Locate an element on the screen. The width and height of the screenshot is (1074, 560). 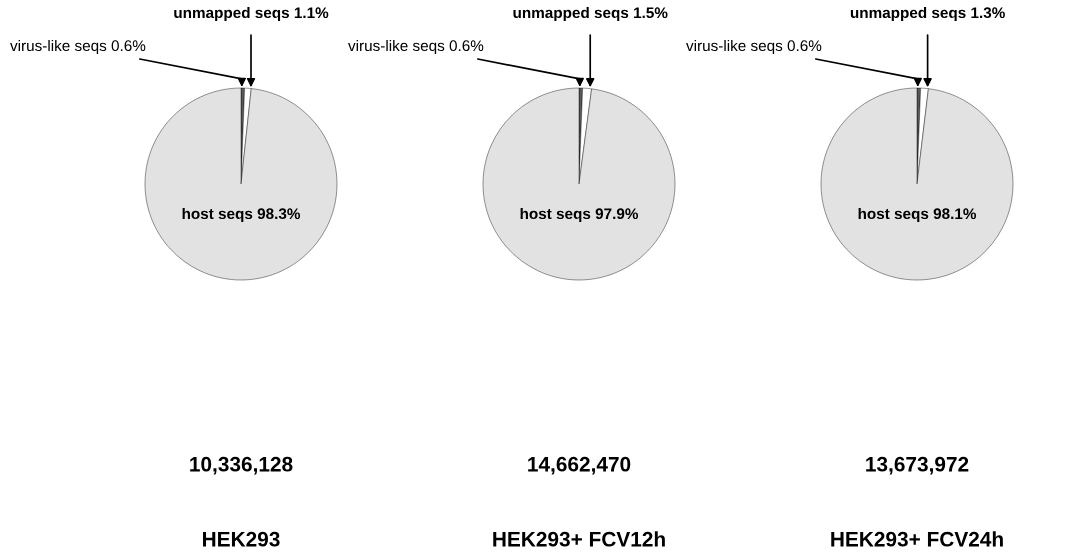
slice-label: unmapped seqs 1.1% is located at coordinates (251, 14).